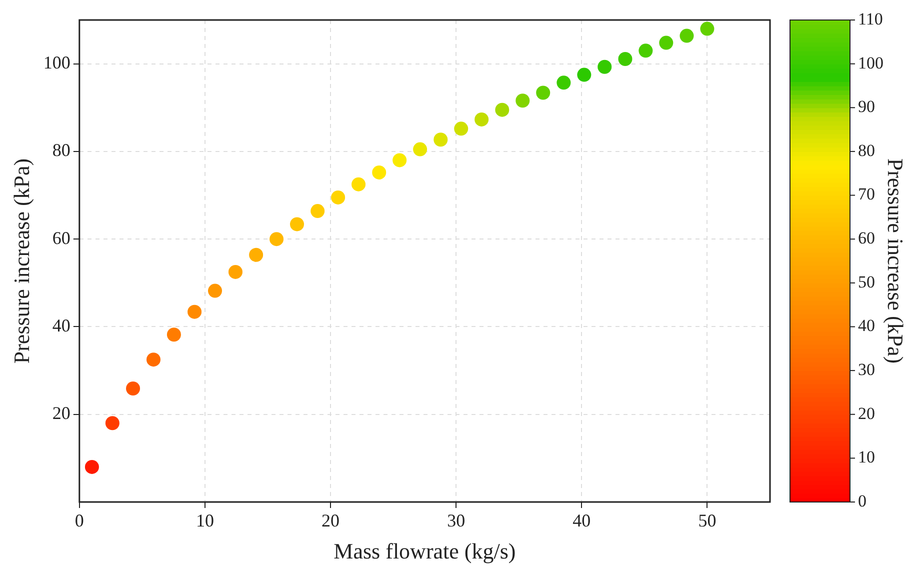 The width and height of the screenshot is (906, 570). Describe the element at coordinates (871, 62) in the screenshot. I see `color-bar-label: 100` at that location.